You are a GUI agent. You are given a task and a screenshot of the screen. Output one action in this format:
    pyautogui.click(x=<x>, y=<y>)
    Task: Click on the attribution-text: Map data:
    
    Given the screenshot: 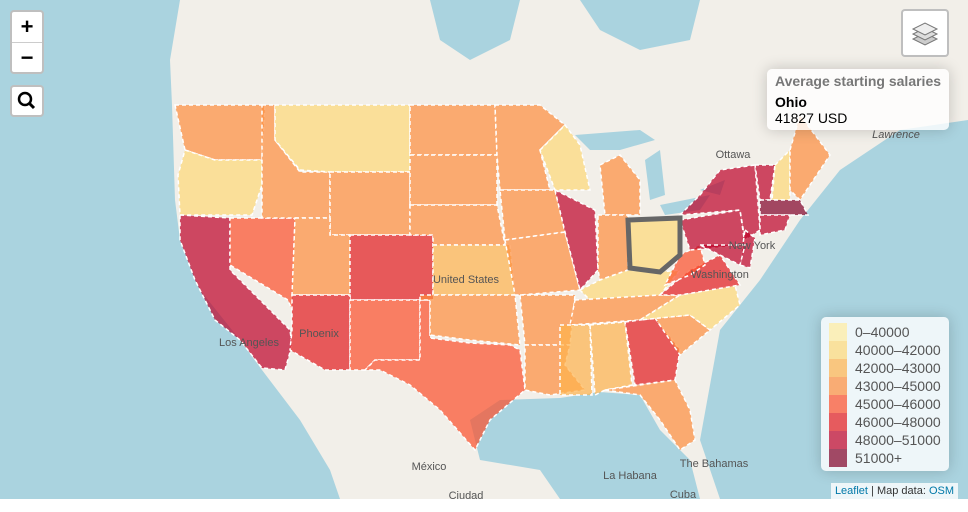 What is the action you would take?
    pyautogui.click(x=901, y=491)
    